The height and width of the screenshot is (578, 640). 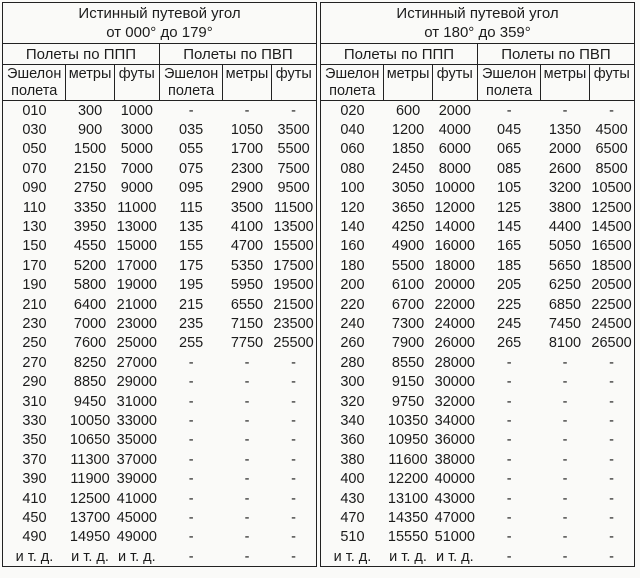 I want to click on cell: 1050, so click(x=247, y=130).